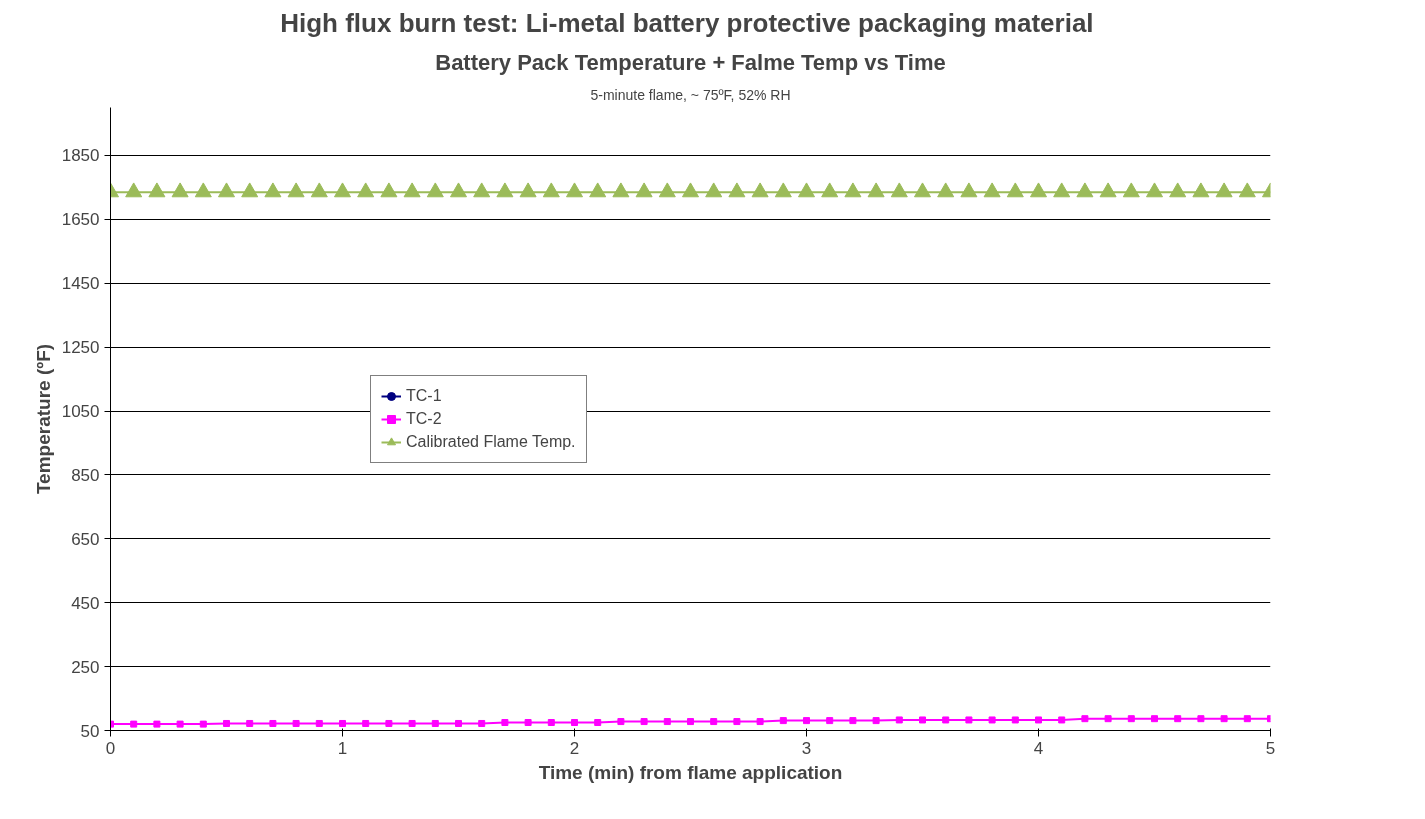 The image size is (1425, 819). Describe the element at coordinates (80, 284) in the screenshot. I see `y-tick-label: 1450` at that location.